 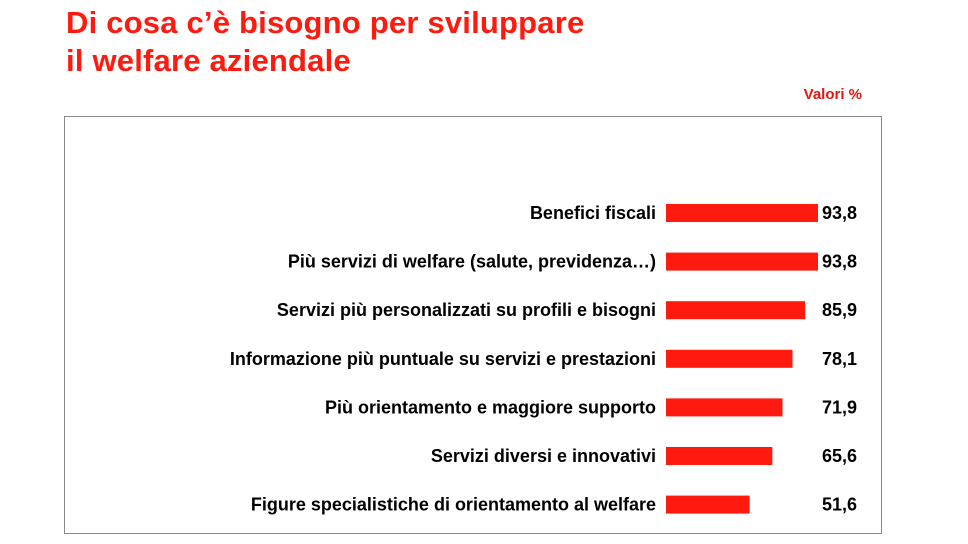 I want to click on value-label: 71,9, so click(x=839, y=407).